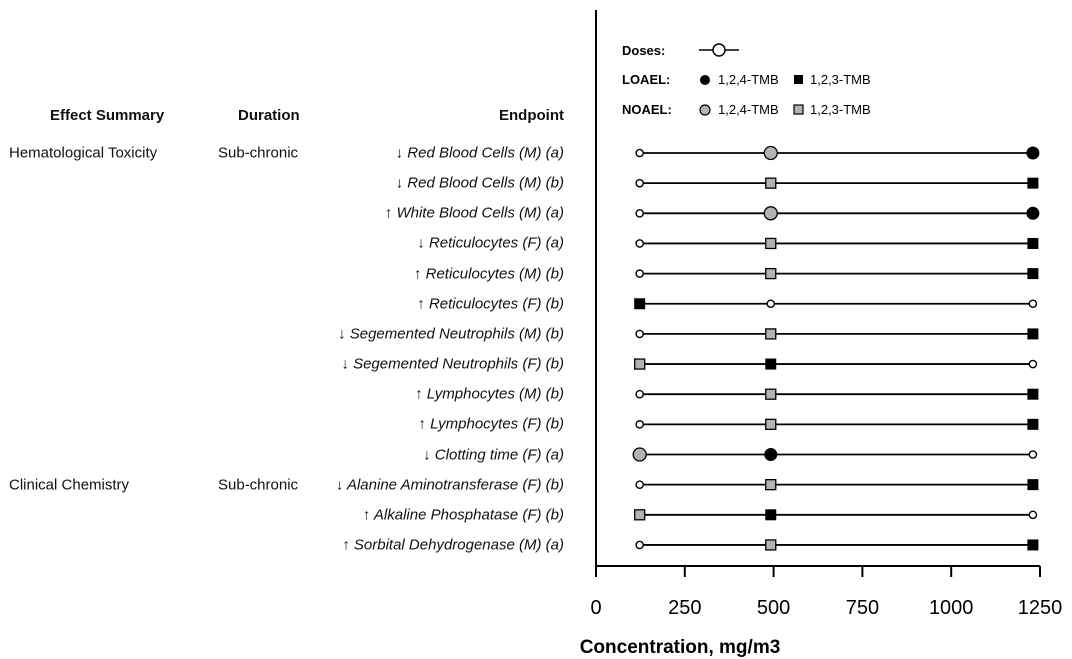  Describe the element at coordinates (453, 545) in the screenshot. I see `endpoint-label: ↑ Sorbital Dehydrogenase (M) (a)` at that location.